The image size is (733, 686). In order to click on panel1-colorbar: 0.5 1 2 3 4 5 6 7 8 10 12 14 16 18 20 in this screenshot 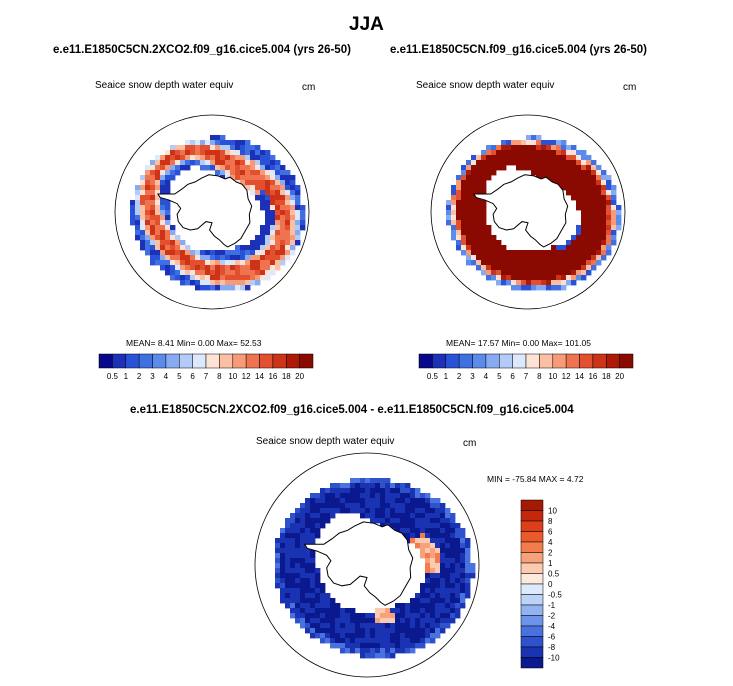, I will do `click(206, 367)`.